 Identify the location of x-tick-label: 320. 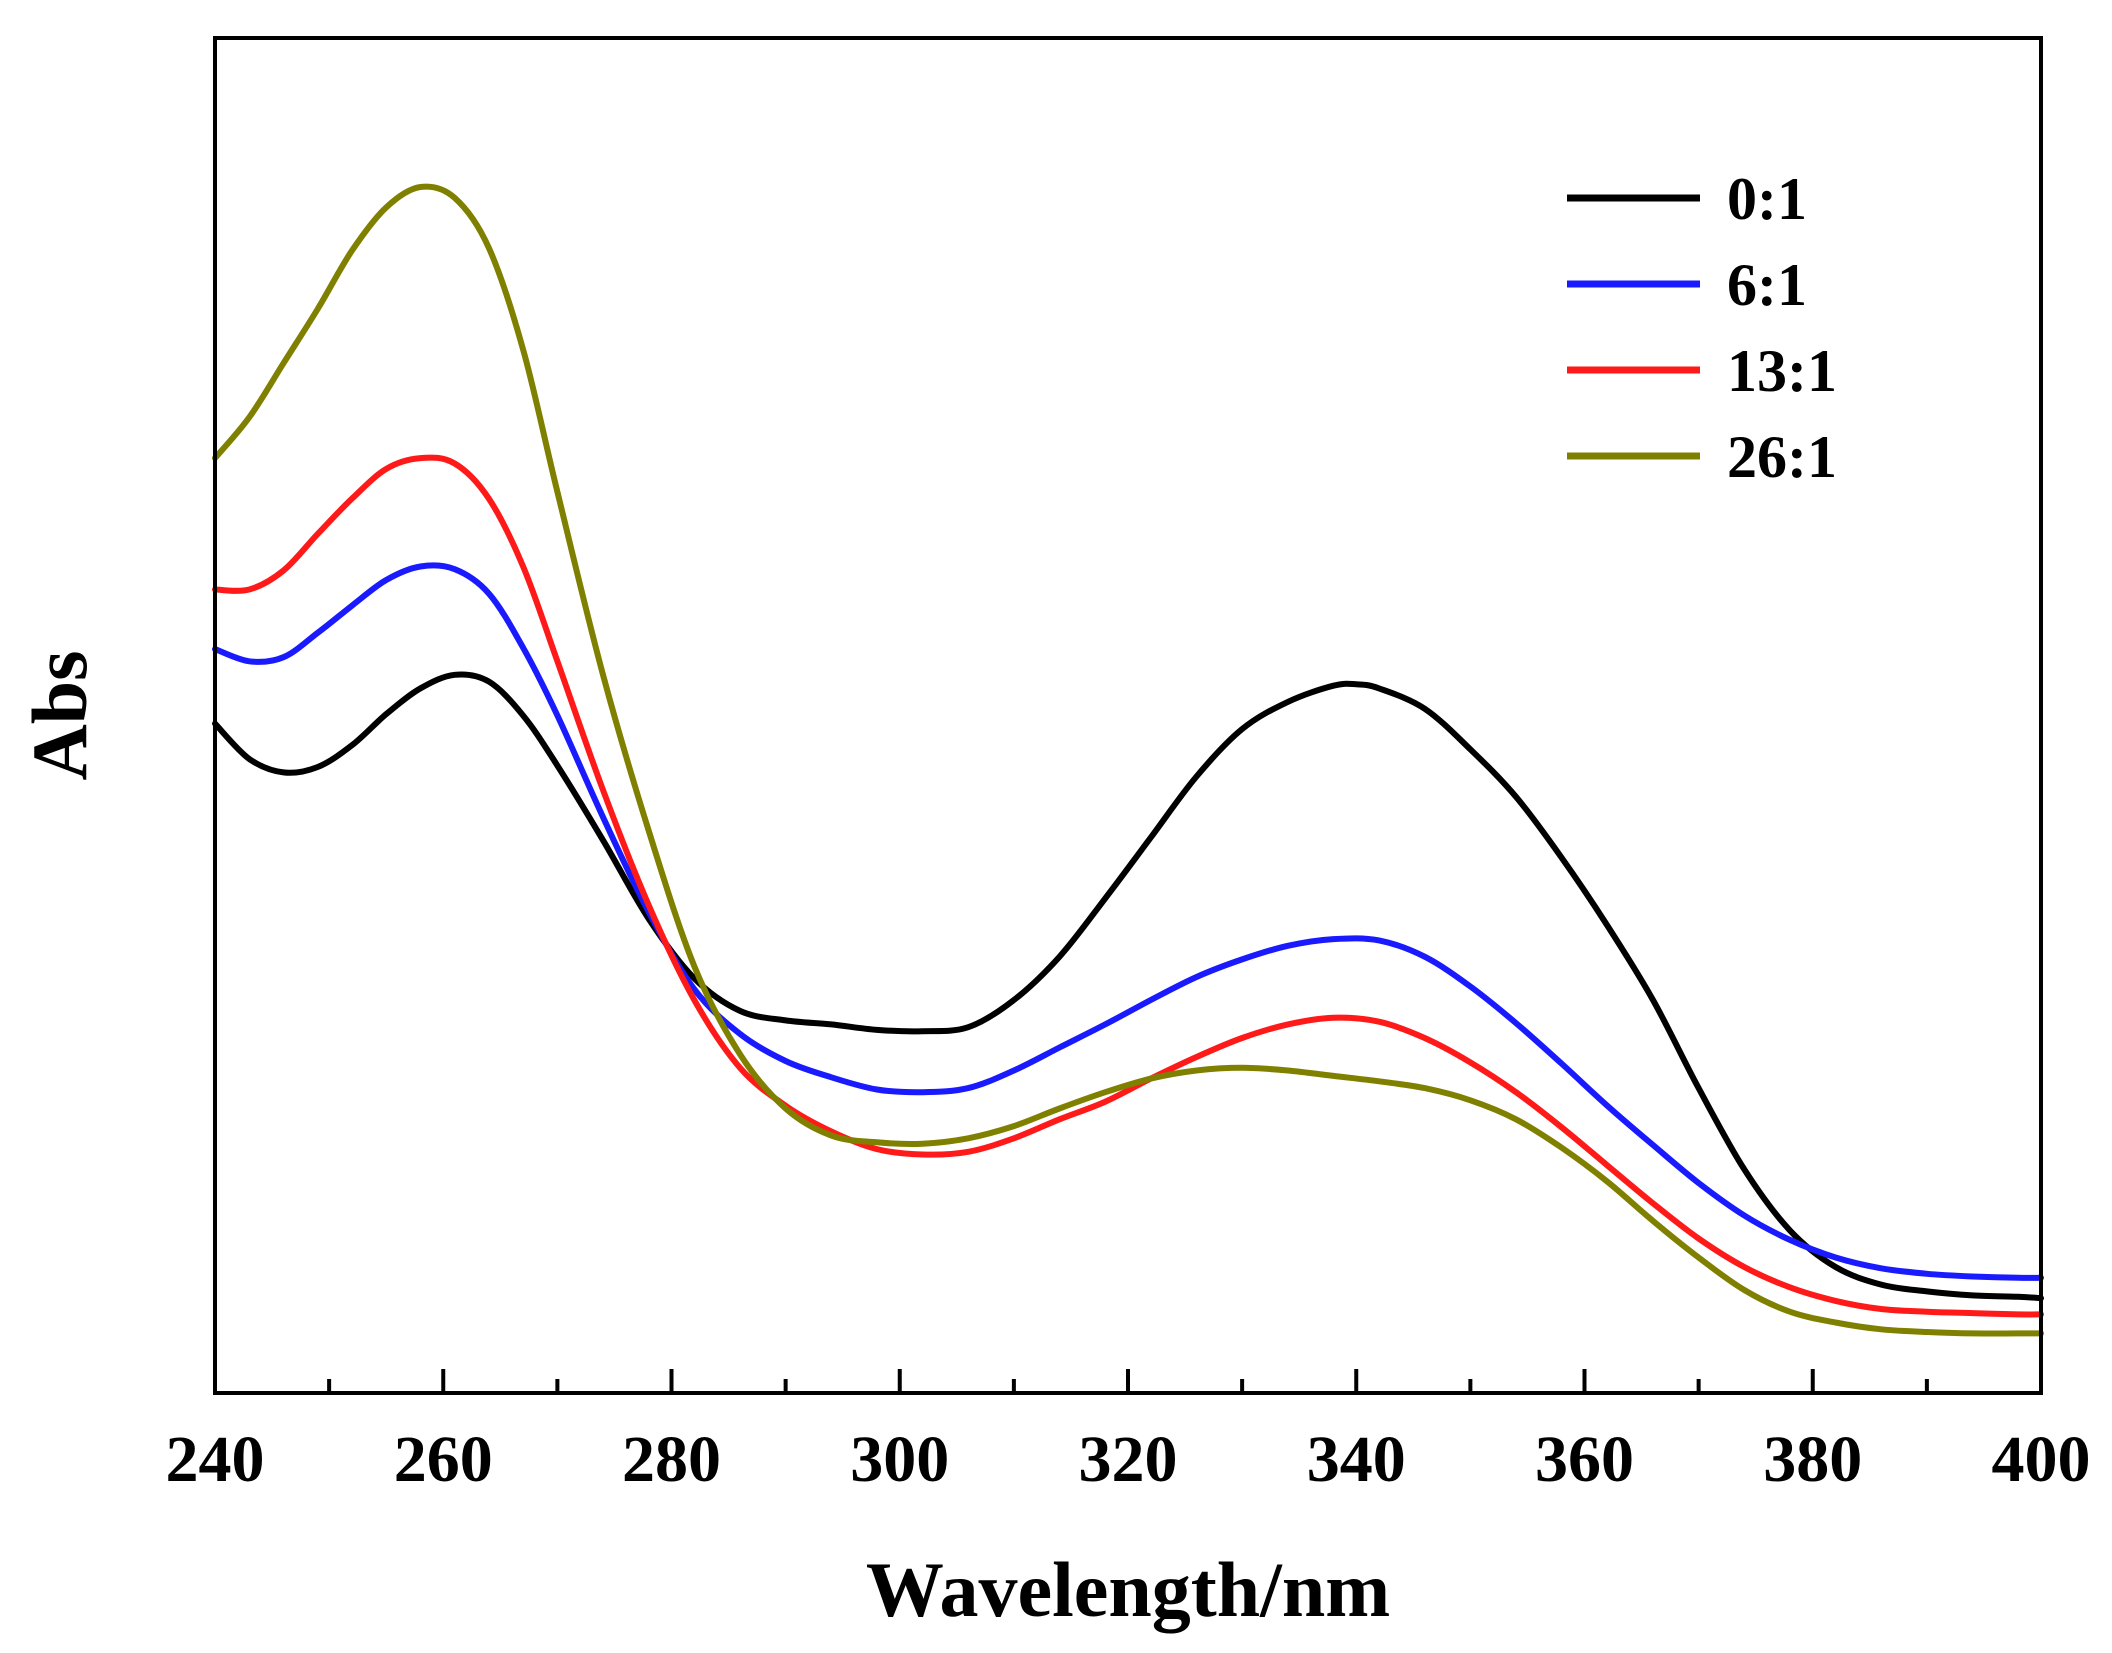
(1128, 1459).